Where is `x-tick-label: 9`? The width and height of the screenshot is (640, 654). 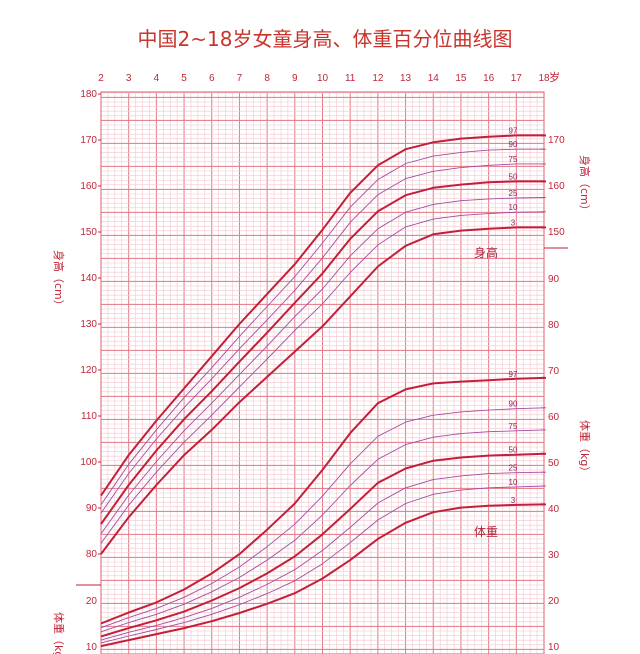 x-tick-label: 9 is located at coordinates (295, 78).